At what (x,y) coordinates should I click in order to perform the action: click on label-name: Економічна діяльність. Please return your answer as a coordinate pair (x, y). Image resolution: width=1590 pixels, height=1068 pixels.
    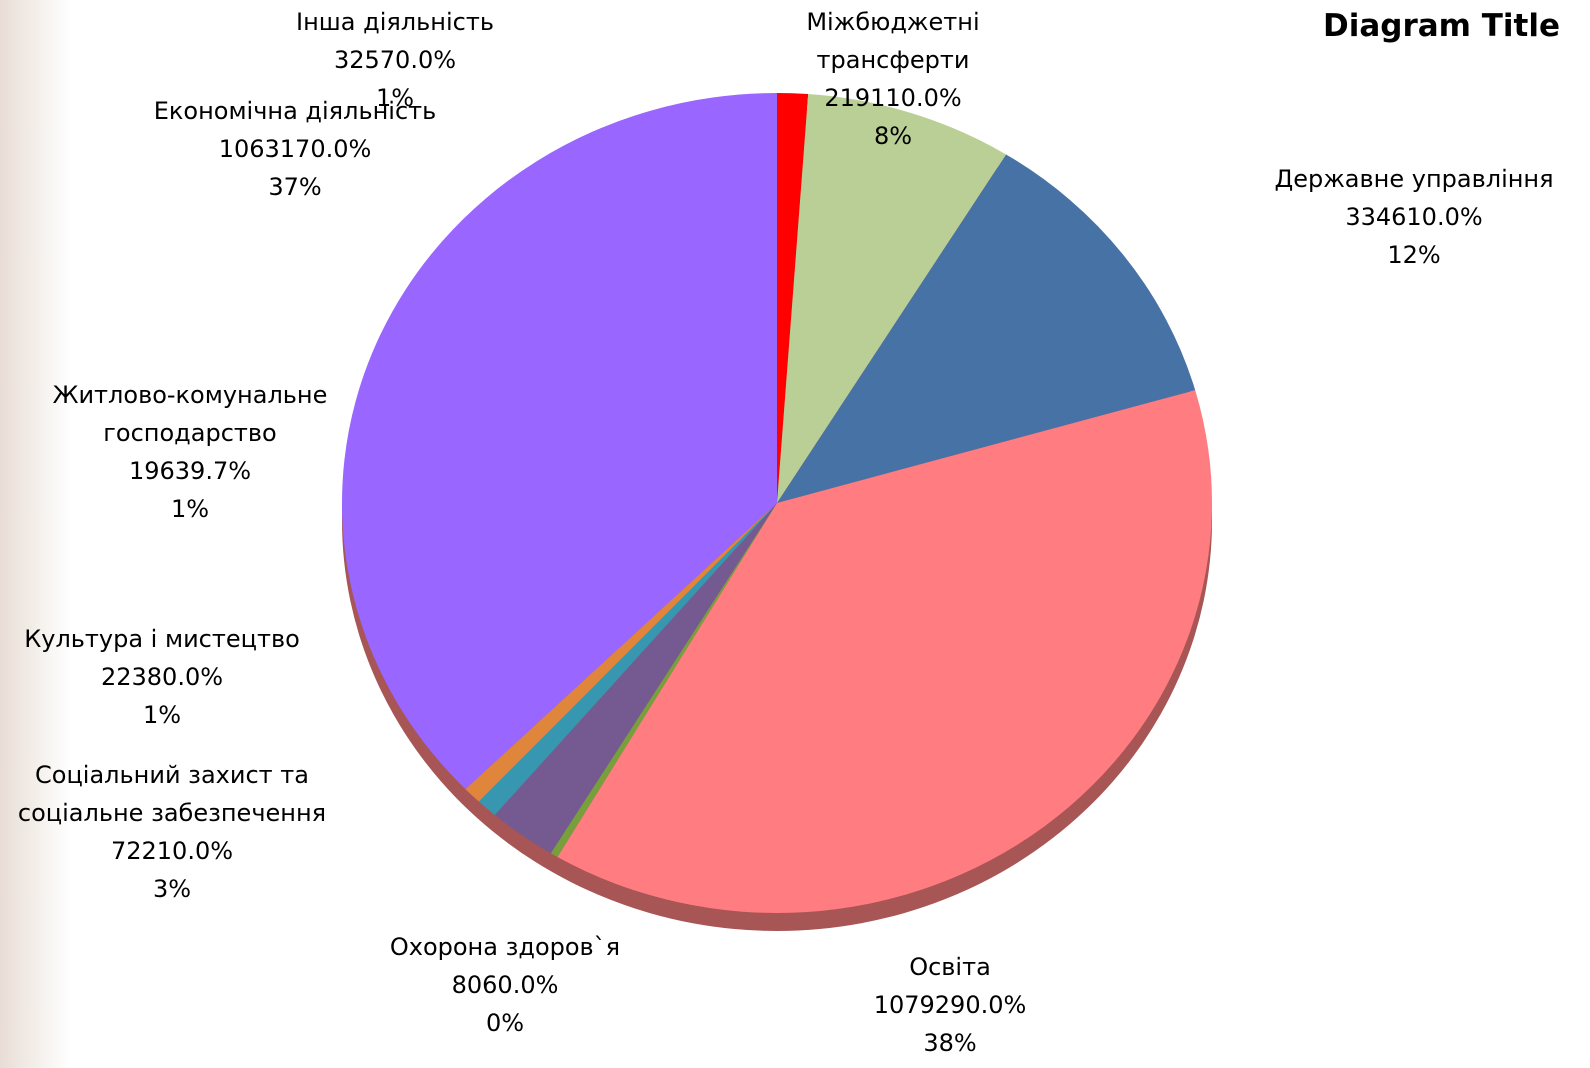
    Looking at the image, I should click on (295, 111).